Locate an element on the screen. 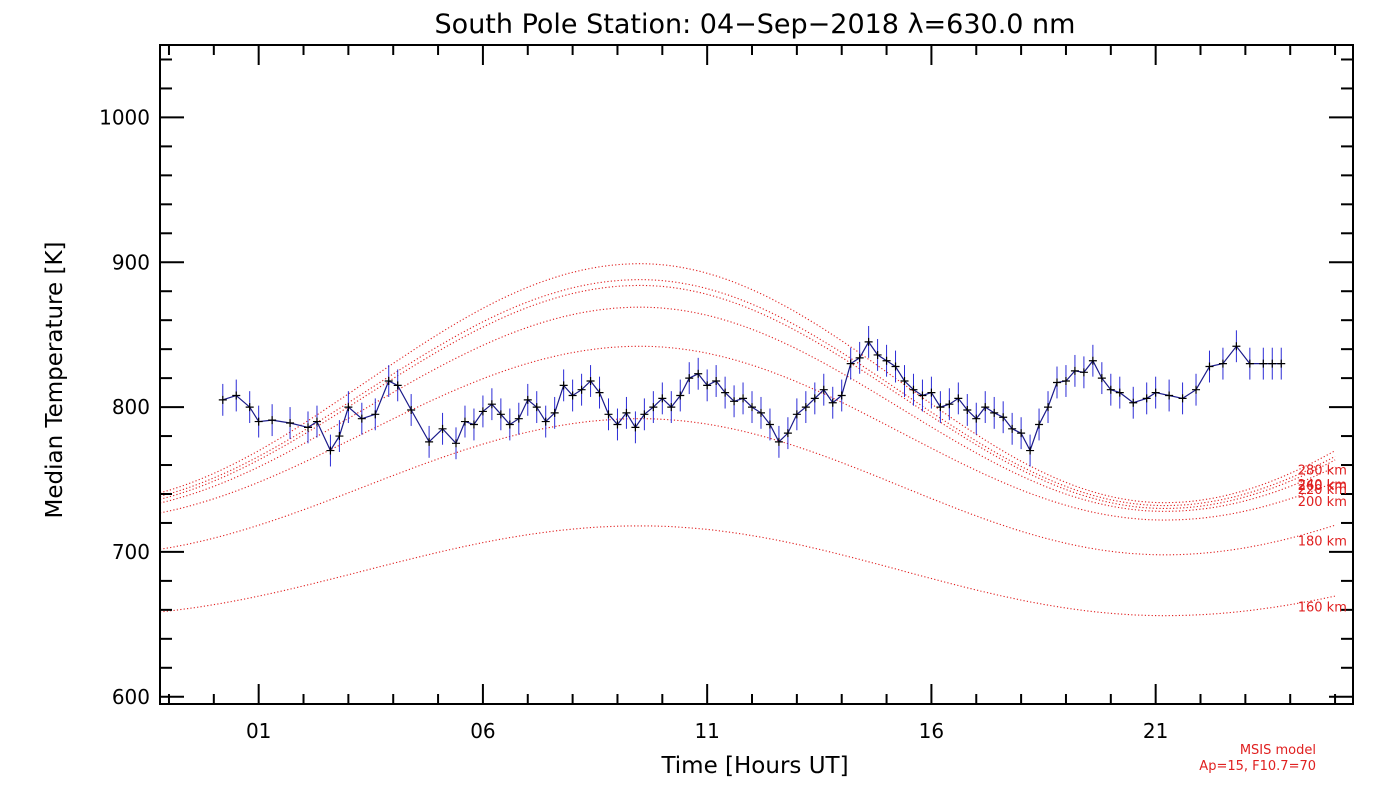 The width and height of the screenshot is (1400, 800). x-tick-label: 16 is located at coordinates (931, 731).